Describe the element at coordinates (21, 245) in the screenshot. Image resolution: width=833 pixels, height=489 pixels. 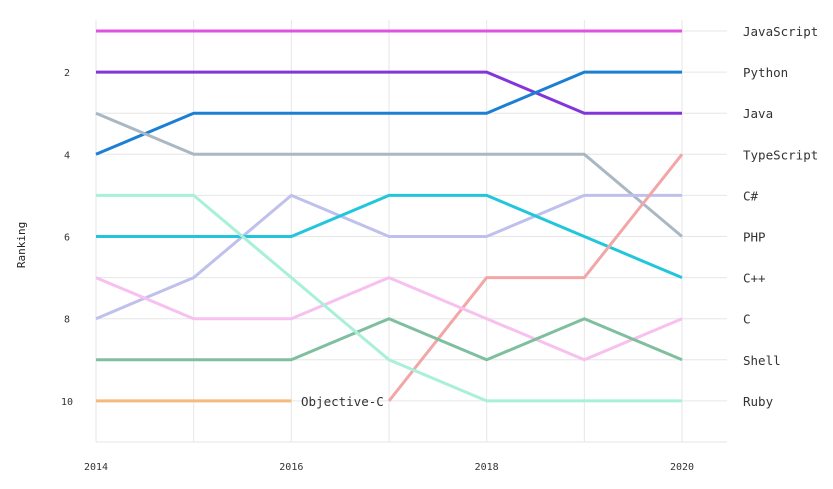
I see `y-axis-title: Ranking` at that location.